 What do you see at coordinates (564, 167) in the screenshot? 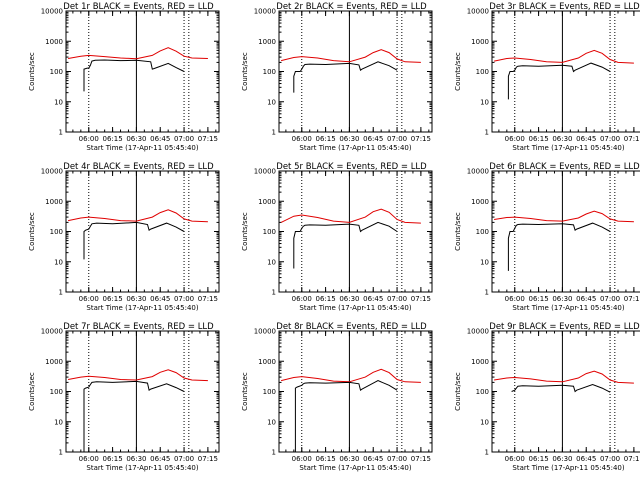
I see `panel-title: Det 6r BLACK = Events, RED = LLD` at bounding box center [564, 167].